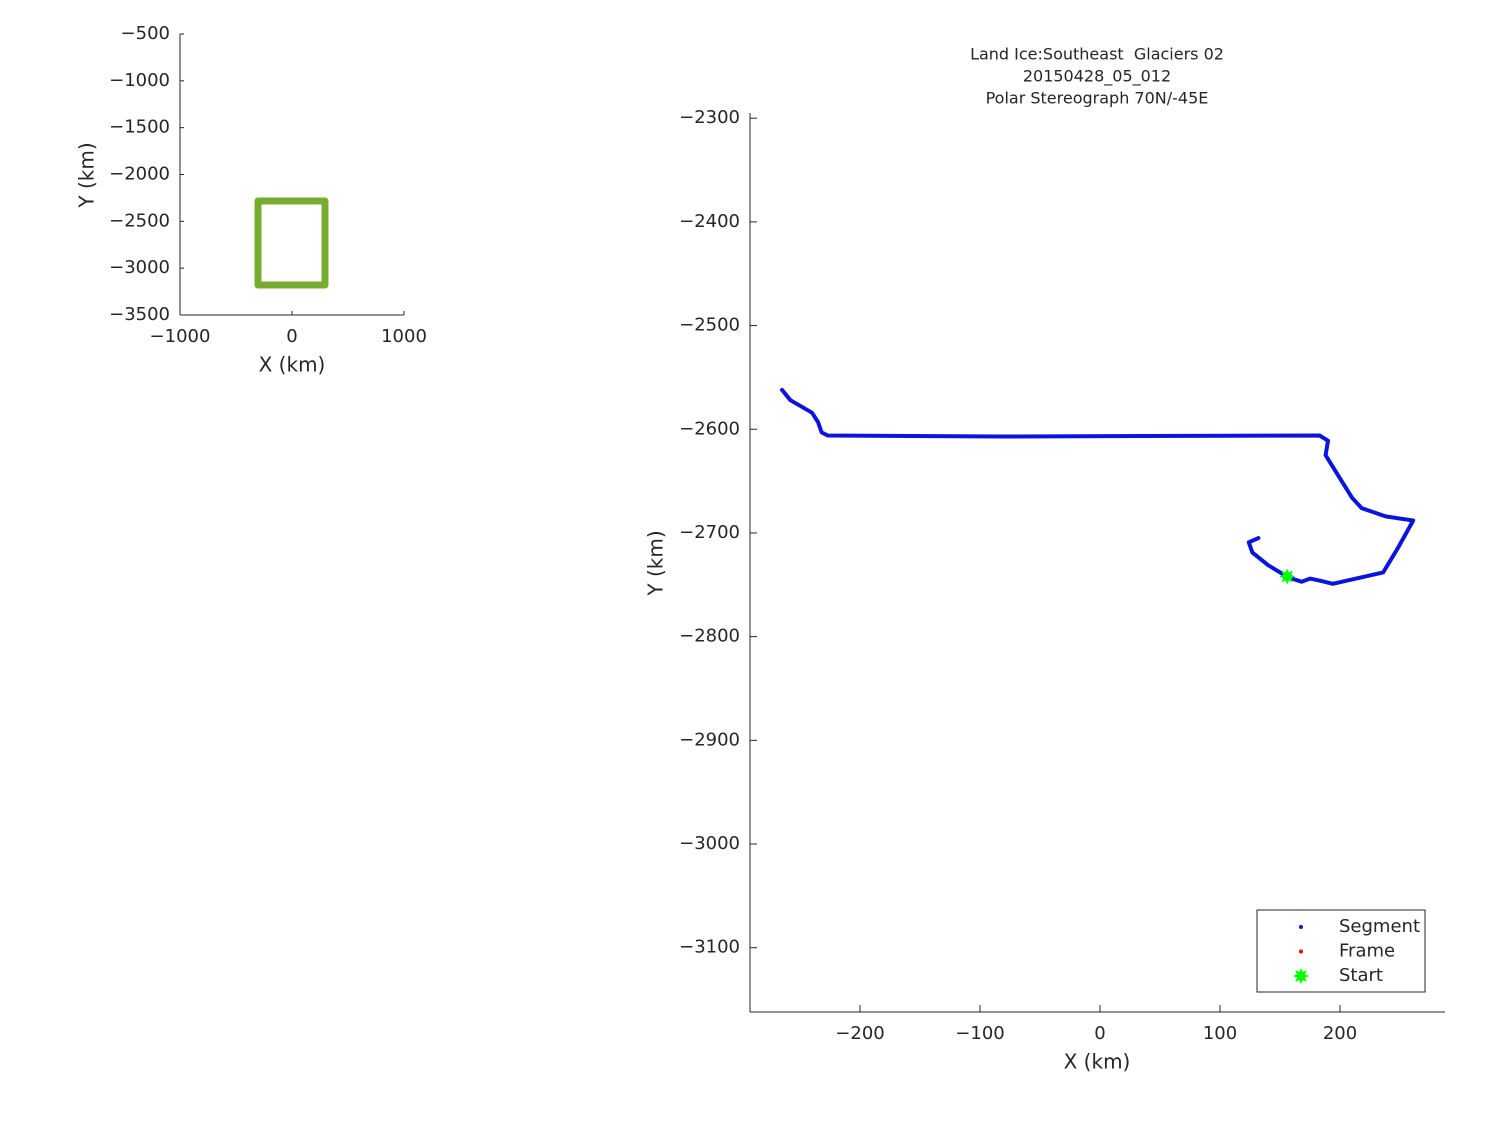 The height and width of the screenshot is (1125, 1500). What do you see at coordinates (709, 636) in the screenshot?
I see `y-tick-label: −2800` at bounding box center [709, 636].